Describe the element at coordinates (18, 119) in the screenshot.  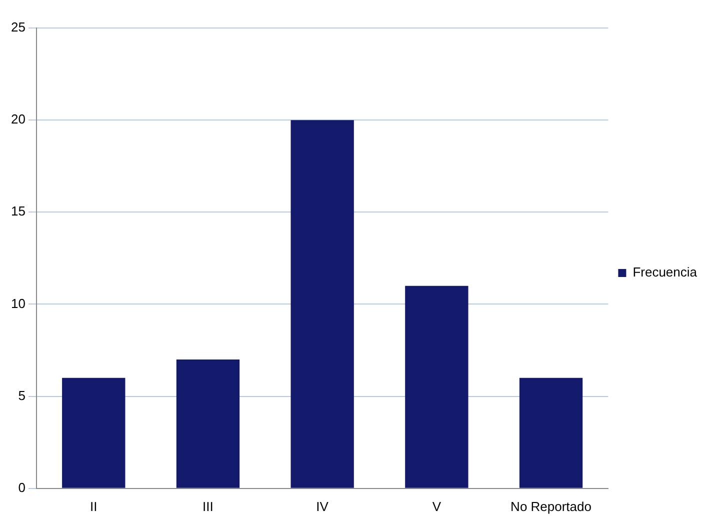
I see `y-tick-label: 20` at that location.